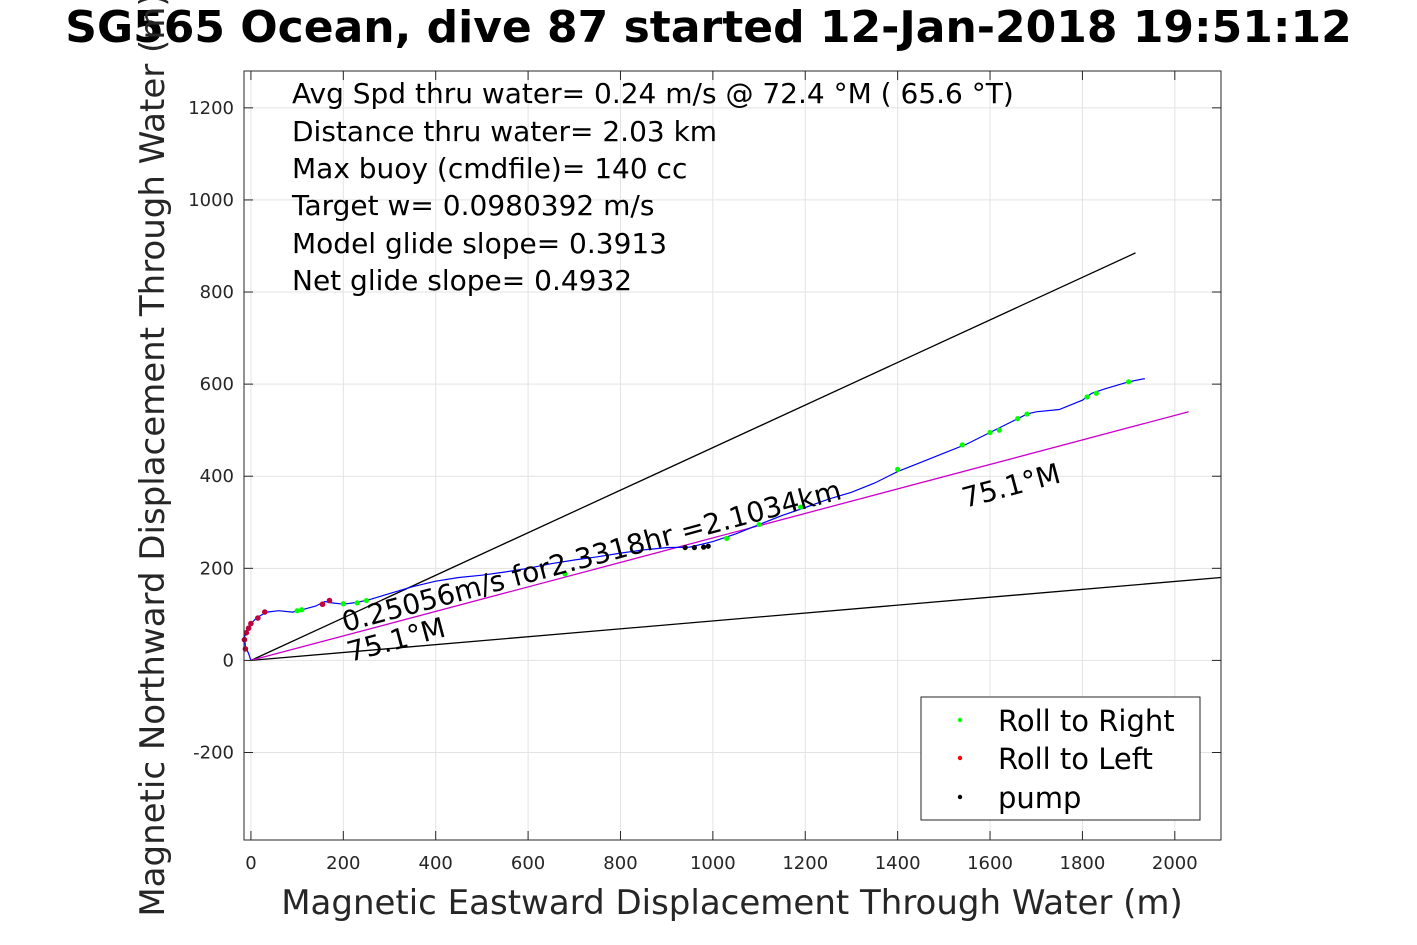 Image resolution: width=1417 pixels, height=945 pixels. What do you see at coordinates (805, 863) in the screenshot?
I see `x-tick-label: 1200` at bounding box center [805, 863].